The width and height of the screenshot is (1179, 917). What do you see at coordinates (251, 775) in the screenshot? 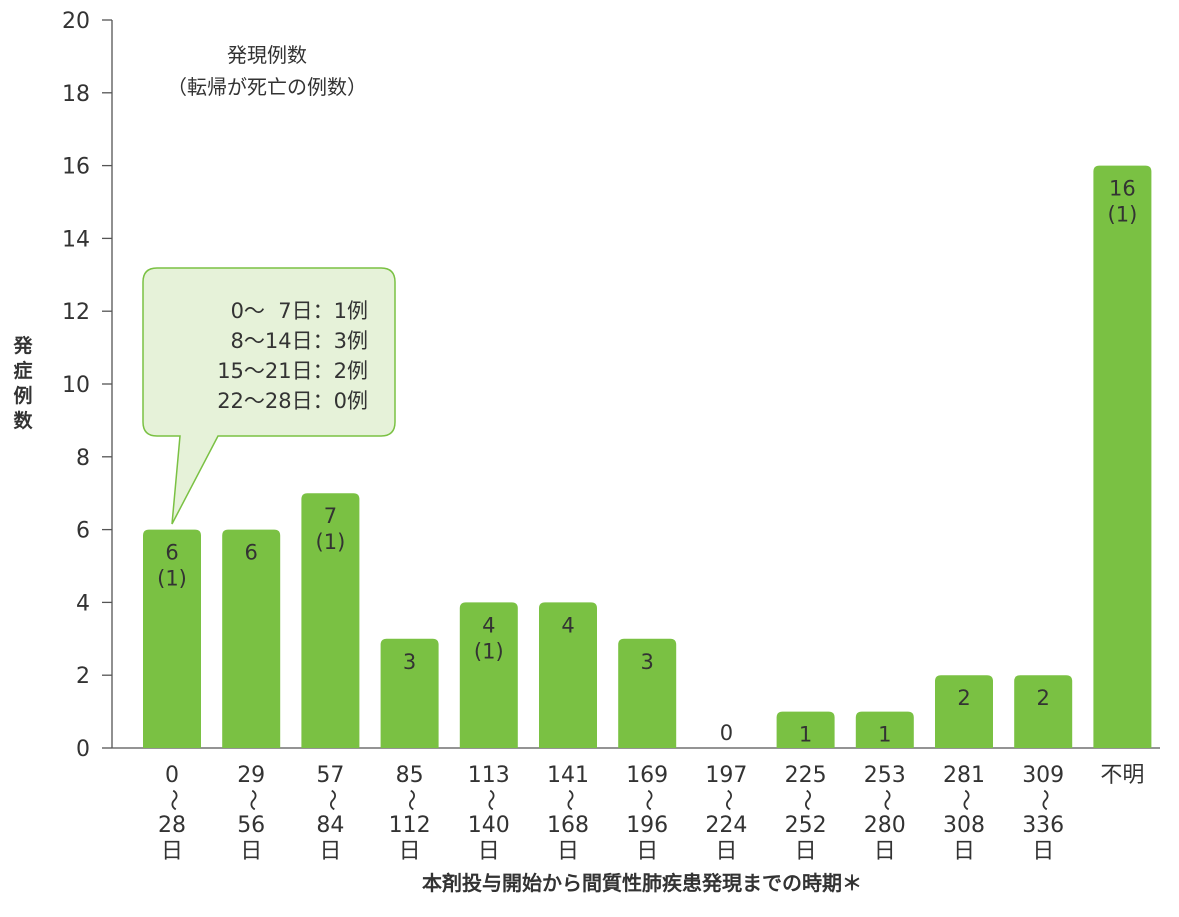
I see `x-category-label: 29` at bounding box center [251, 775].